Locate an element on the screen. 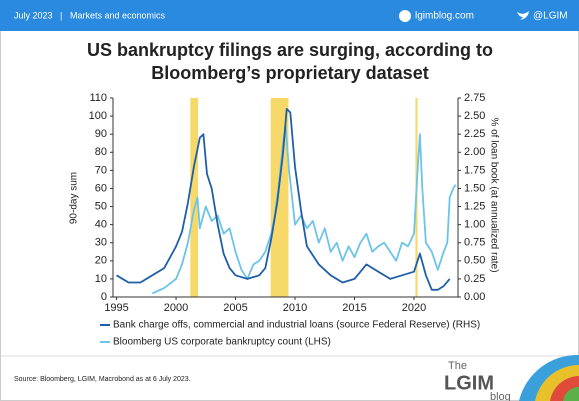 The image size is (579, 401). header-section: Markets and economics is located at coordinates (118, 15).